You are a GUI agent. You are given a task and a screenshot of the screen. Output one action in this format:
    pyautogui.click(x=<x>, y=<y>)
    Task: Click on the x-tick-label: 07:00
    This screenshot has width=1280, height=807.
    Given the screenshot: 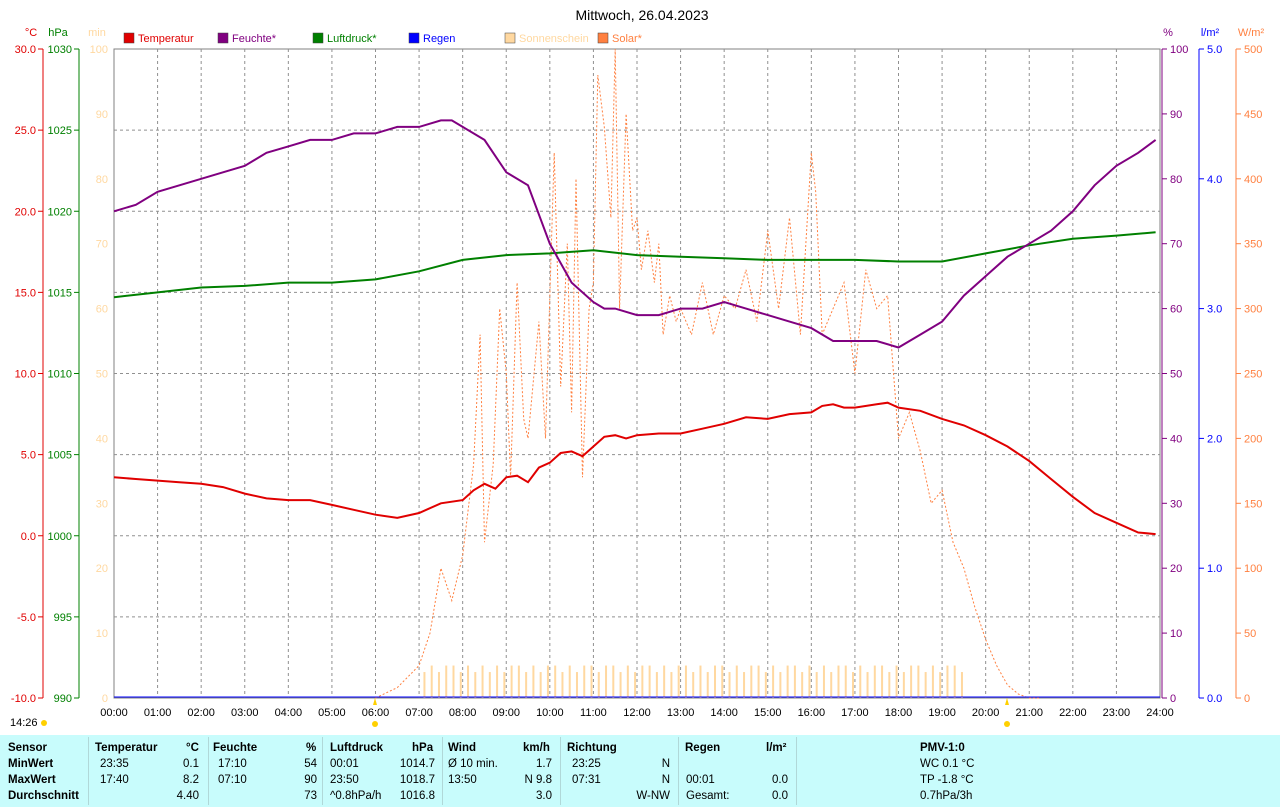 What is the action you would take?
    pyautogui.click(x=419, y=713)
    